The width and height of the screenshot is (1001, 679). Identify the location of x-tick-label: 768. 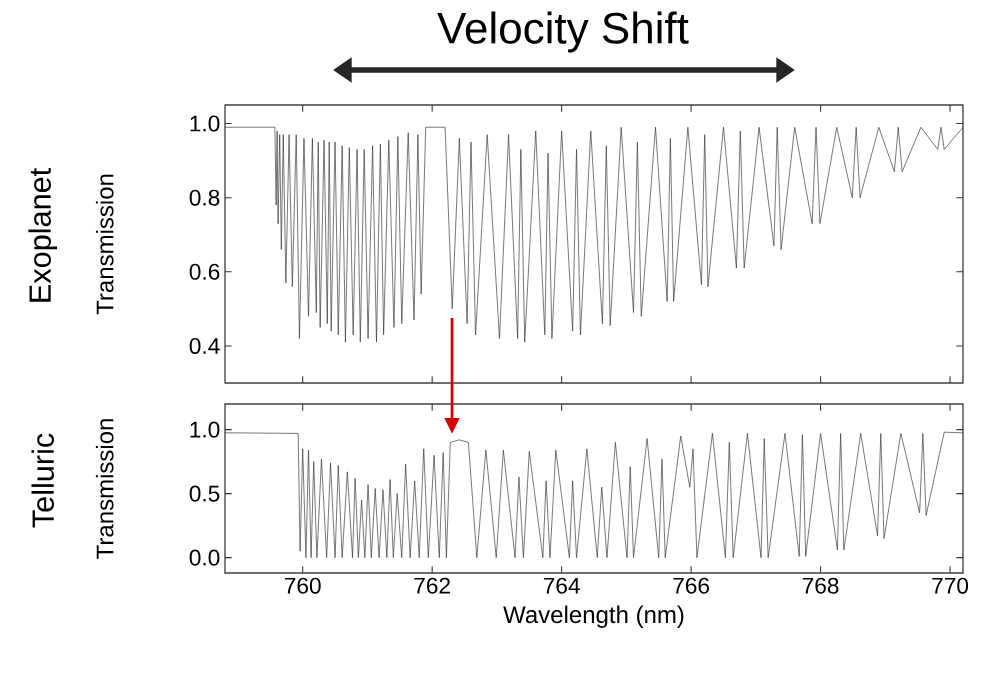
(820, 585).